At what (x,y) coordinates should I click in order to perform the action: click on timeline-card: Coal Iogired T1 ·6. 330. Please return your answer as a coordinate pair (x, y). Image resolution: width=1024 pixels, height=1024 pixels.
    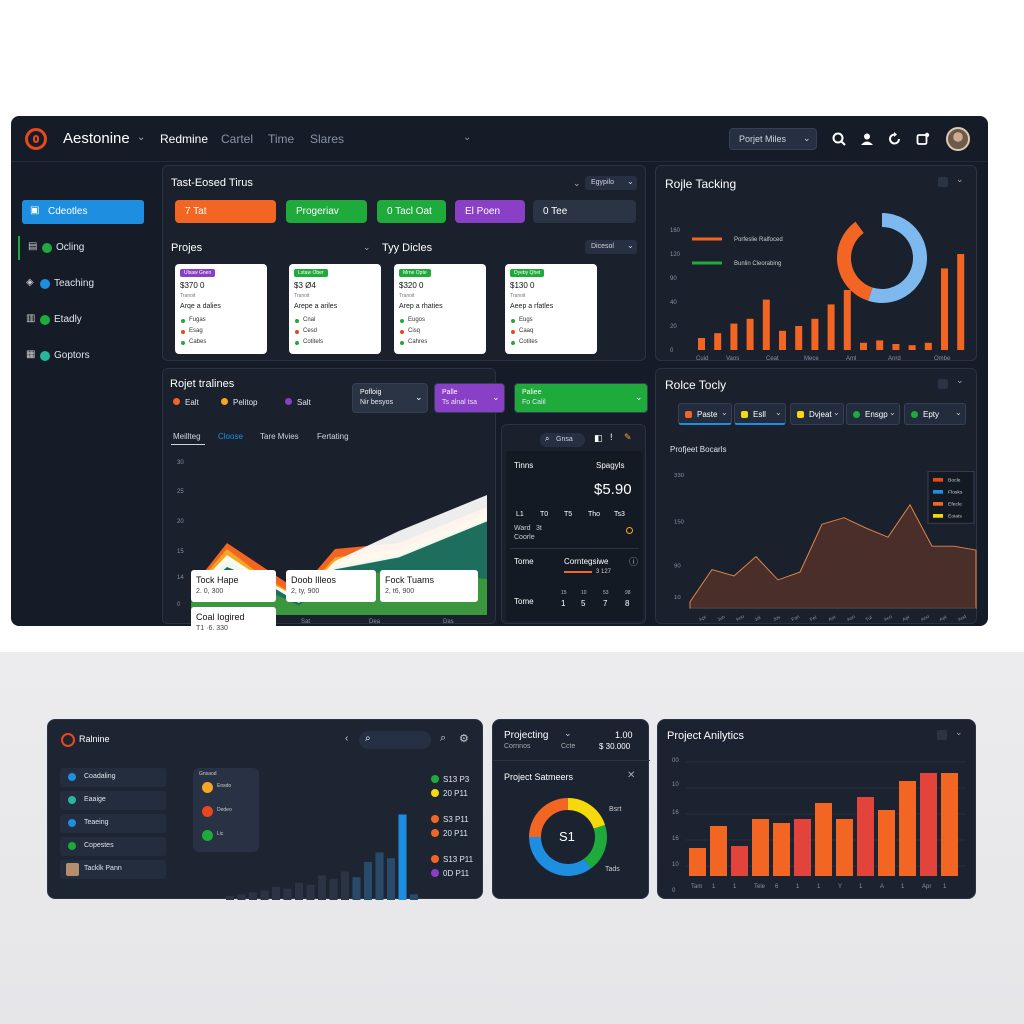
    Looking at the image, I should click on (233, 623).